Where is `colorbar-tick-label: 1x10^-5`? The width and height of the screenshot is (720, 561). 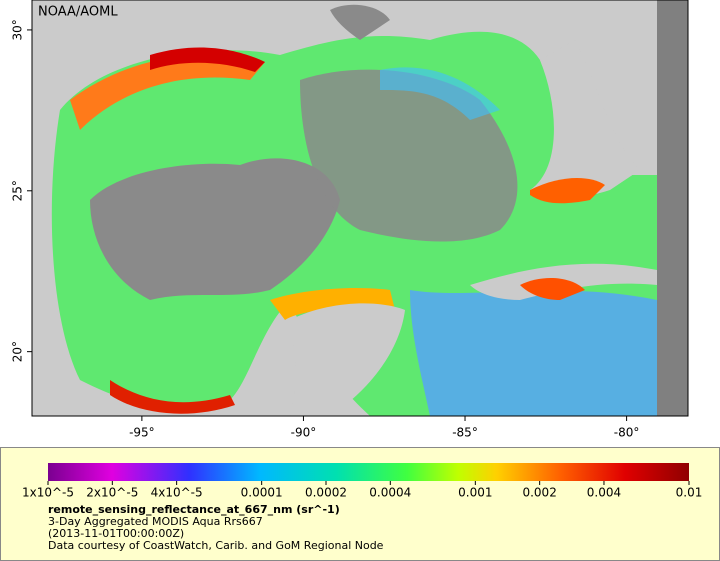
colorbar-tick-label: 1x10^-5 is located at coordinates (48, 493).